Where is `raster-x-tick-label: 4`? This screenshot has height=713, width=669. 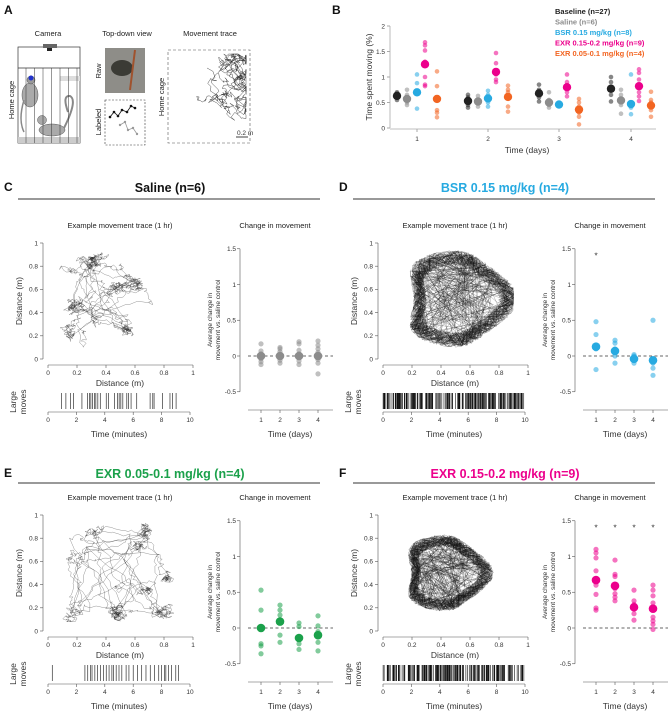
raster-x-tick-label: 4 is located at coordinates (440, 420).